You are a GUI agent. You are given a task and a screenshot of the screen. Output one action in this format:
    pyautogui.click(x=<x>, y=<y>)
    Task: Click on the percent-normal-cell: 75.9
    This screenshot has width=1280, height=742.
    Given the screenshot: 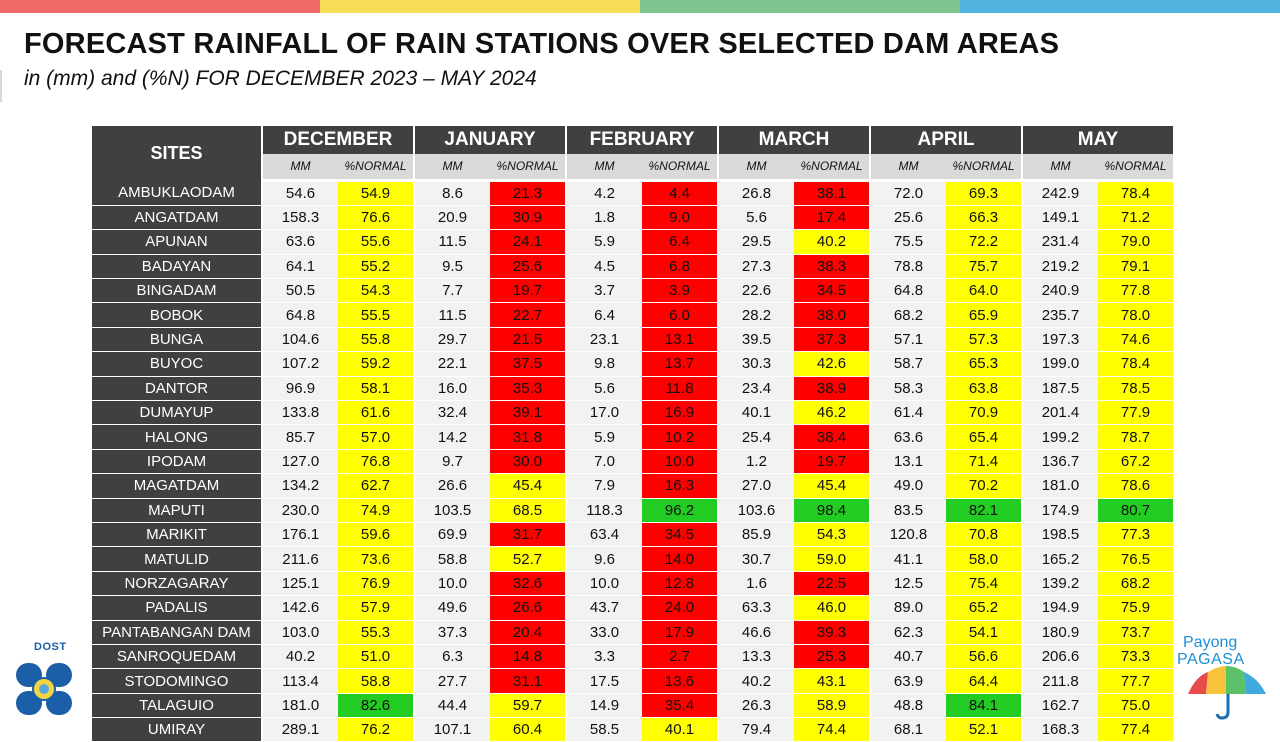 What is the action you would take?
    pyautogui.click(x=1136, y=608)
    